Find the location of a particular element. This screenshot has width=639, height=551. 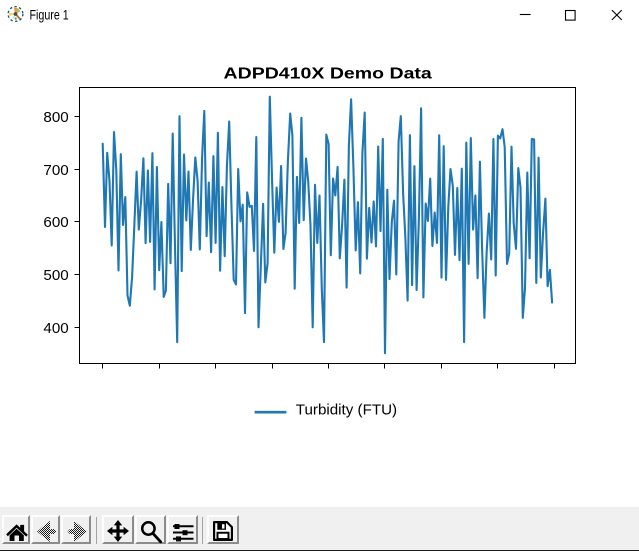

svg-text: 400 is located at coordinates (55, 329).